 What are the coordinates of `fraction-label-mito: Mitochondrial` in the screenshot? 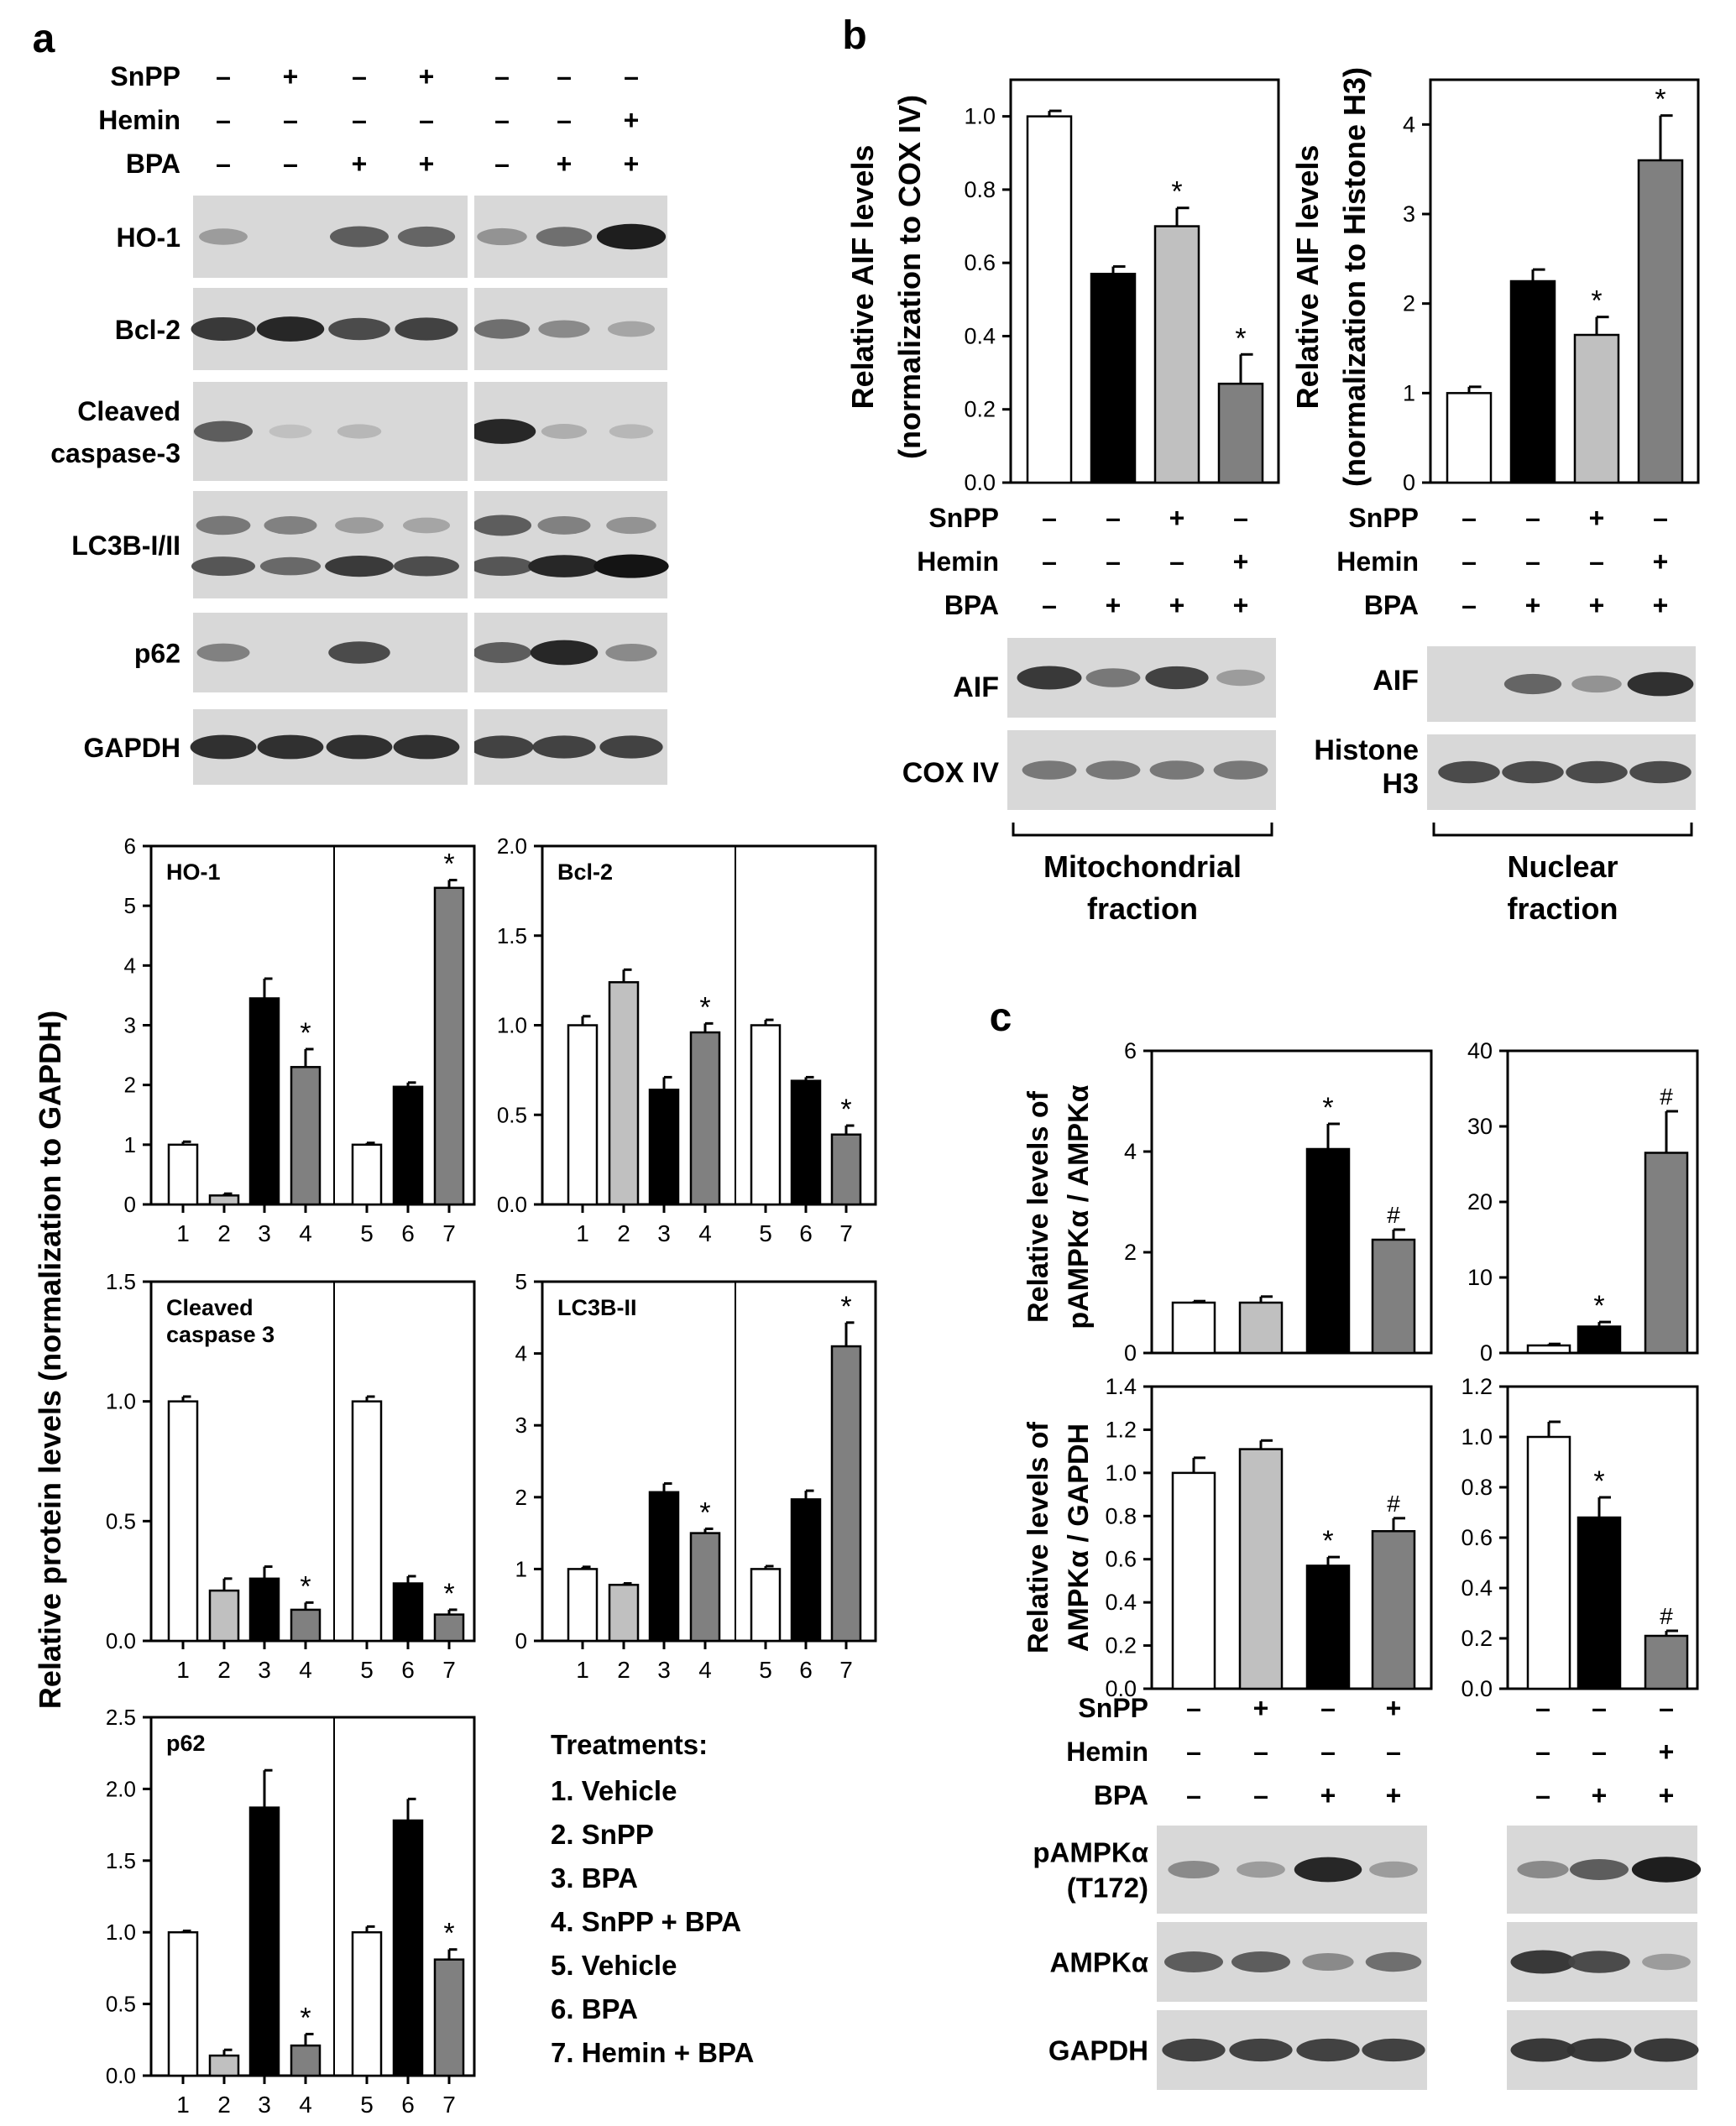 It's located at (1142, 866).